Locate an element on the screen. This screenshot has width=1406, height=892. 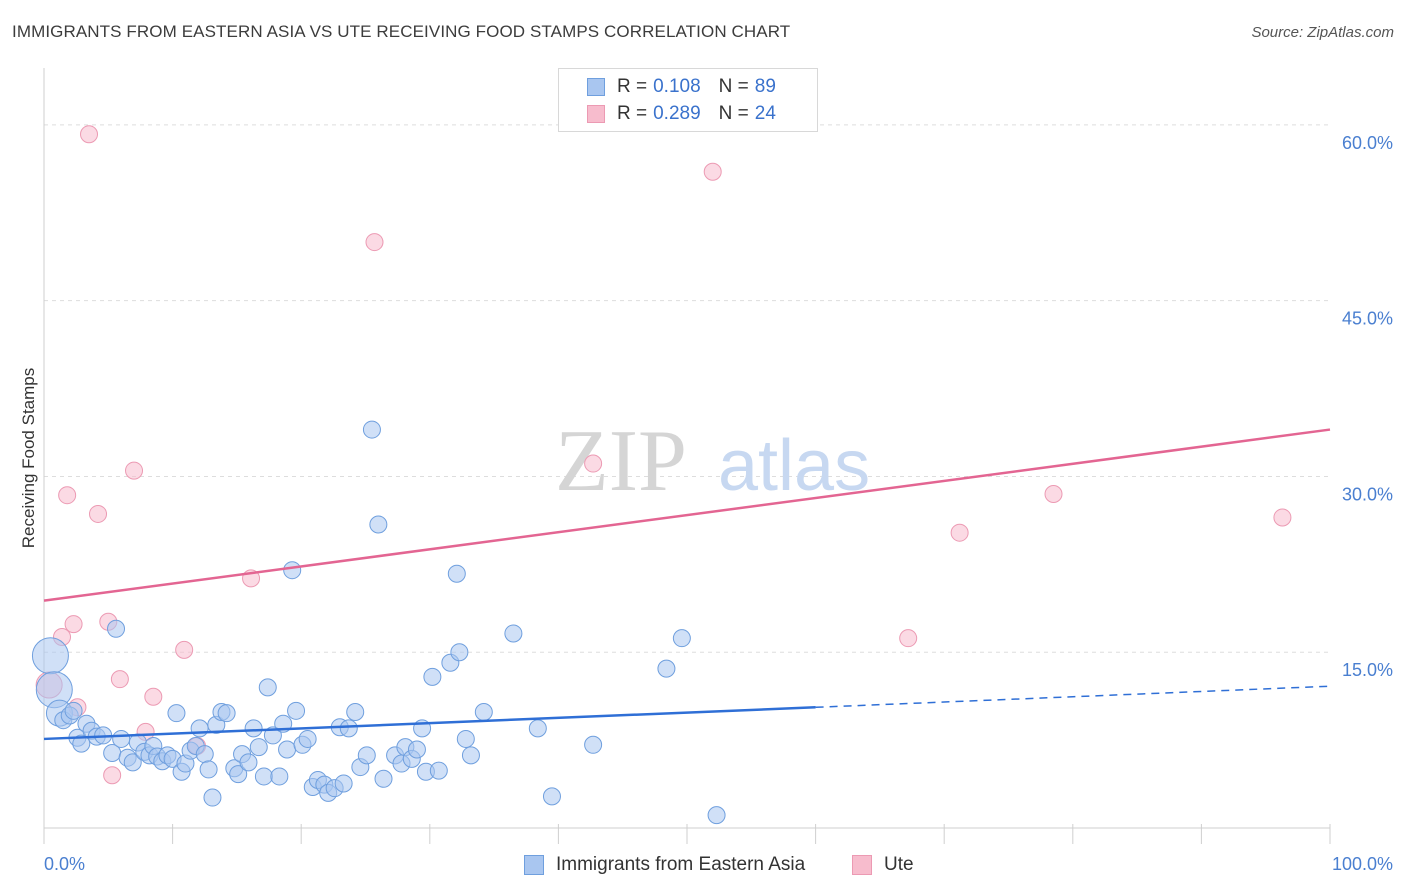
eastern-asia-trend-line is located at coordinates (429, 723).